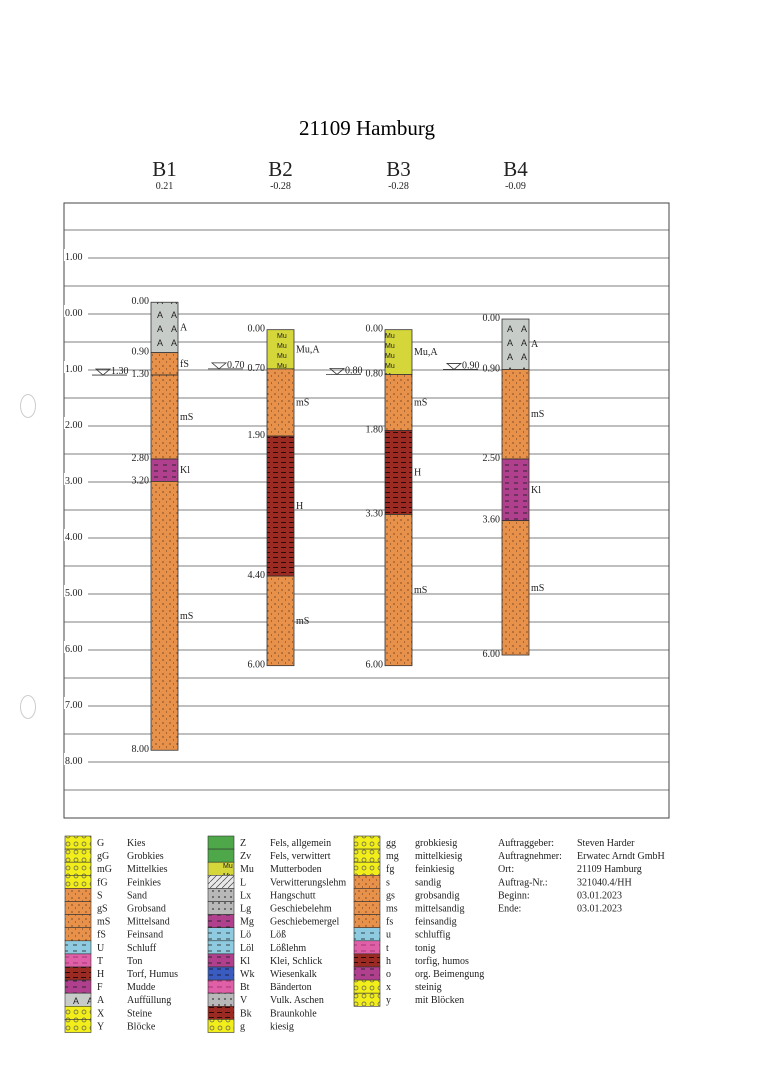  Describe the element at coordinates (264, 960) in the screenshot. I see `legend-item: Kl Klei, Schlick` at that location.